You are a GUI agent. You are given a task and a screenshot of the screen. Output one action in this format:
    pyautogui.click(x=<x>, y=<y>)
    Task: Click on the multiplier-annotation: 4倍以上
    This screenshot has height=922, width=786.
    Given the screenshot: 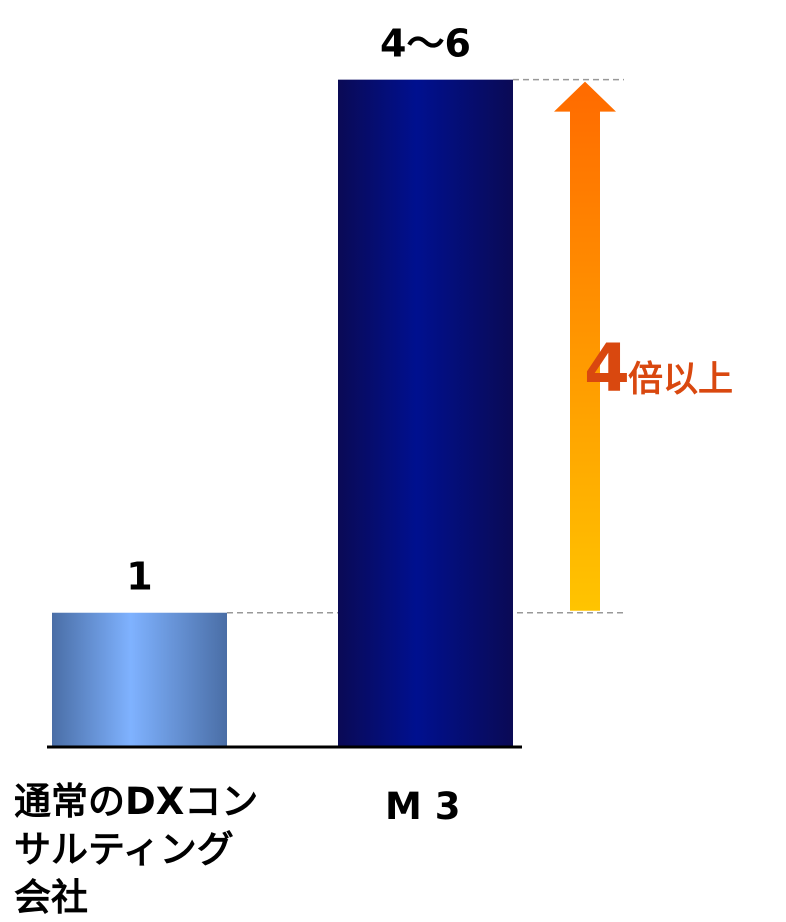 What is the action you would take?
    pyautogui.click(x=658, y=368)
    